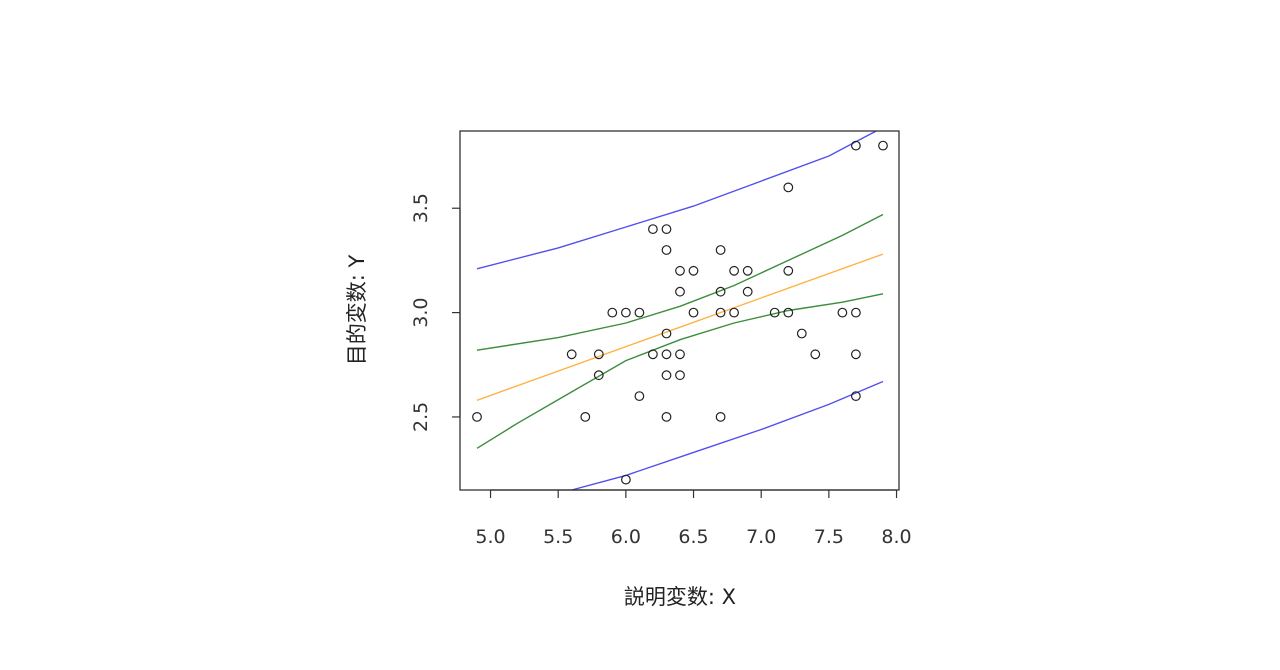  What do you see at coordinates (693, 537) in the screenshot?
I see `x-tick-label: 6.5` at bounding box center [693, 537].